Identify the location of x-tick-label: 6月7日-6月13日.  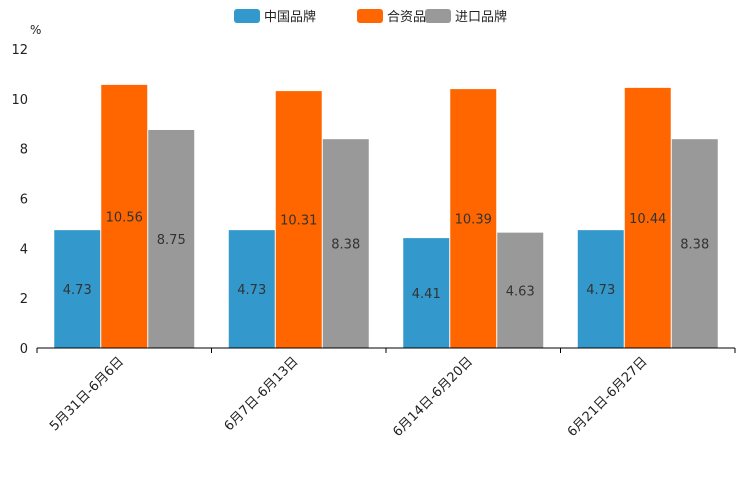
(262, 394).